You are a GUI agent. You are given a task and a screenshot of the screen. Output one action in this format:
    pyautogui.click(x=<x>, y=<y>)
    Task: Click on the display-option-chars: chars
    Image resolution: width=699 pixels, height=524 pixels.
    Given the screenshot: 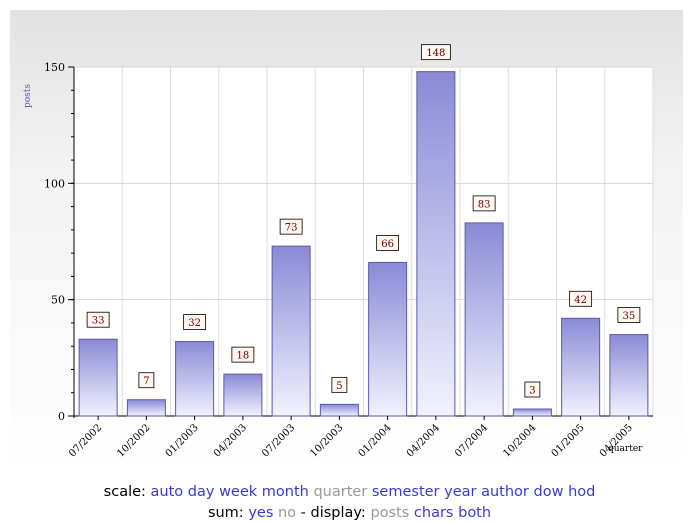 What is the action you would take?
    pyautogui.click(x=433, y=513)
    